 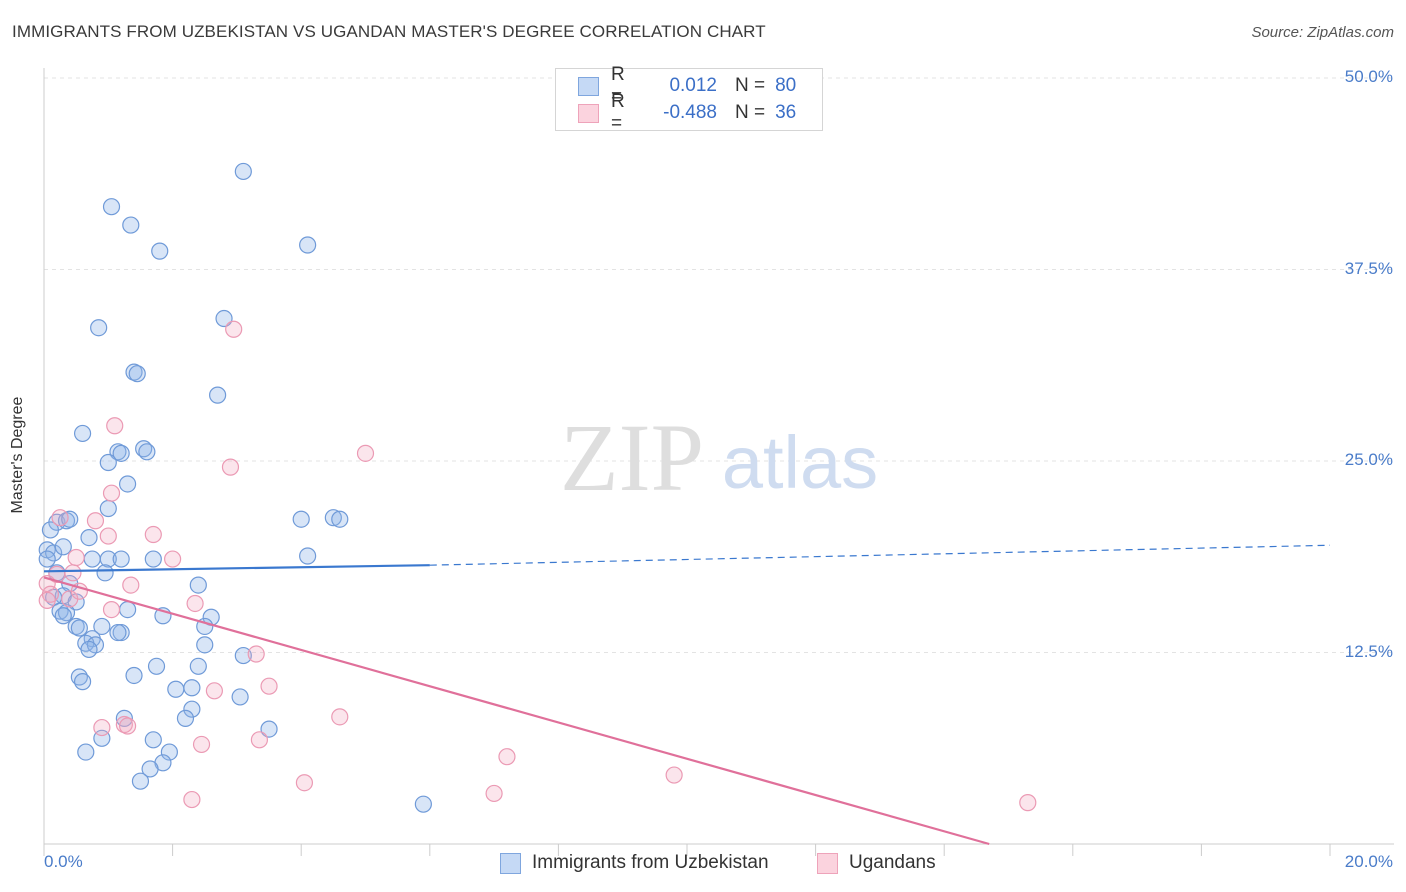 What do you see at coordinates (1368, 76) in the screenshot?
I see `y-tick-label: 50.0%` at bounding box center [1368, 76].